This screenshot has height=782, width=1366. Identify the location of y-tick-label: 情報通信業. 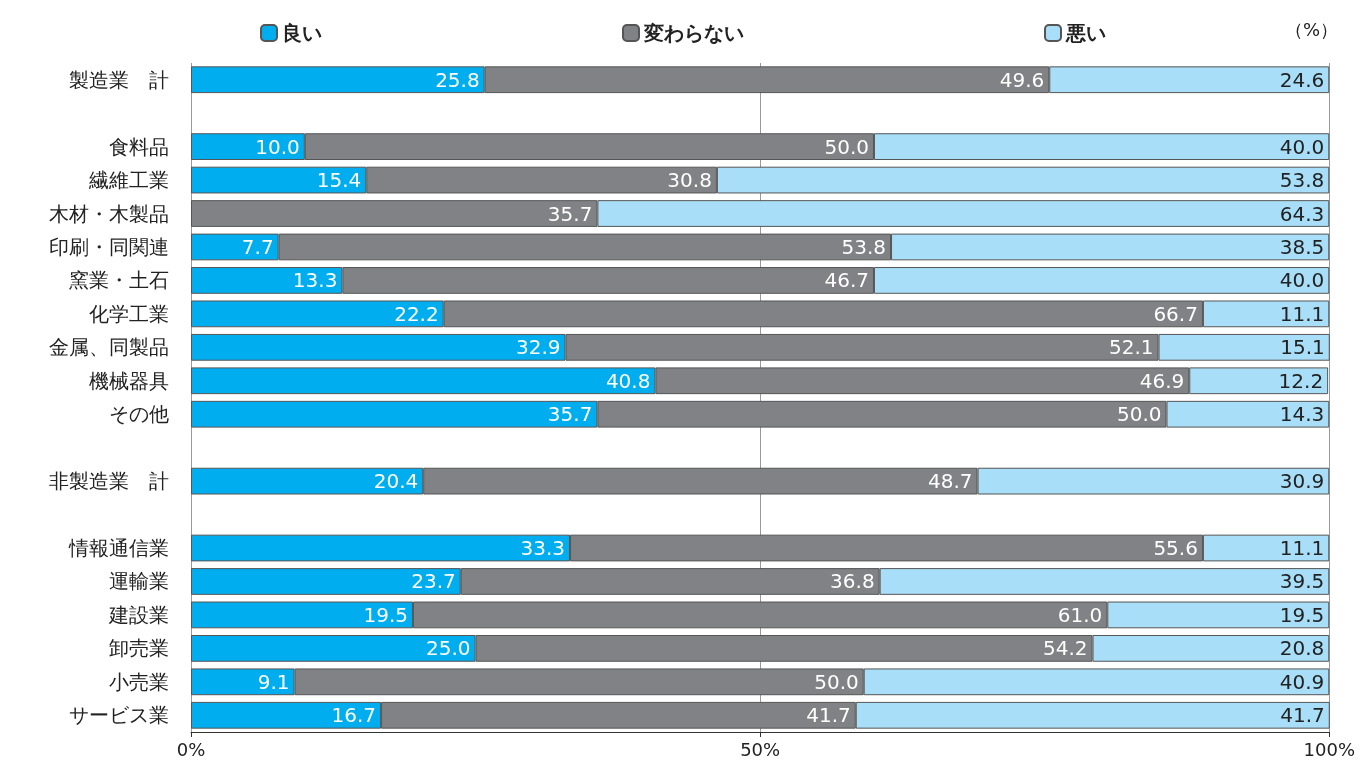
(118, 548).